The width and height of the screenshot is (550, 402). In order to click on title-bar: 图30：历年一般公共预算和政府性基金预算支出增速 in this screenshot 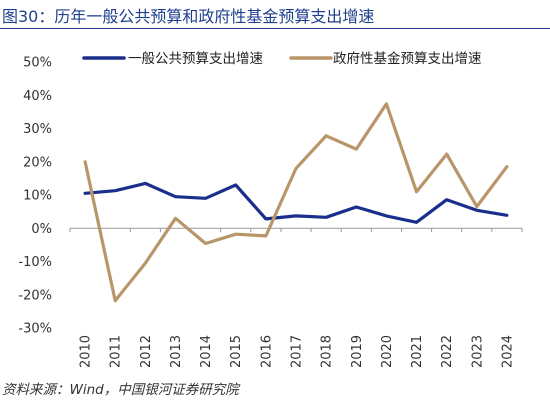, I will do `click(275, 14)`.